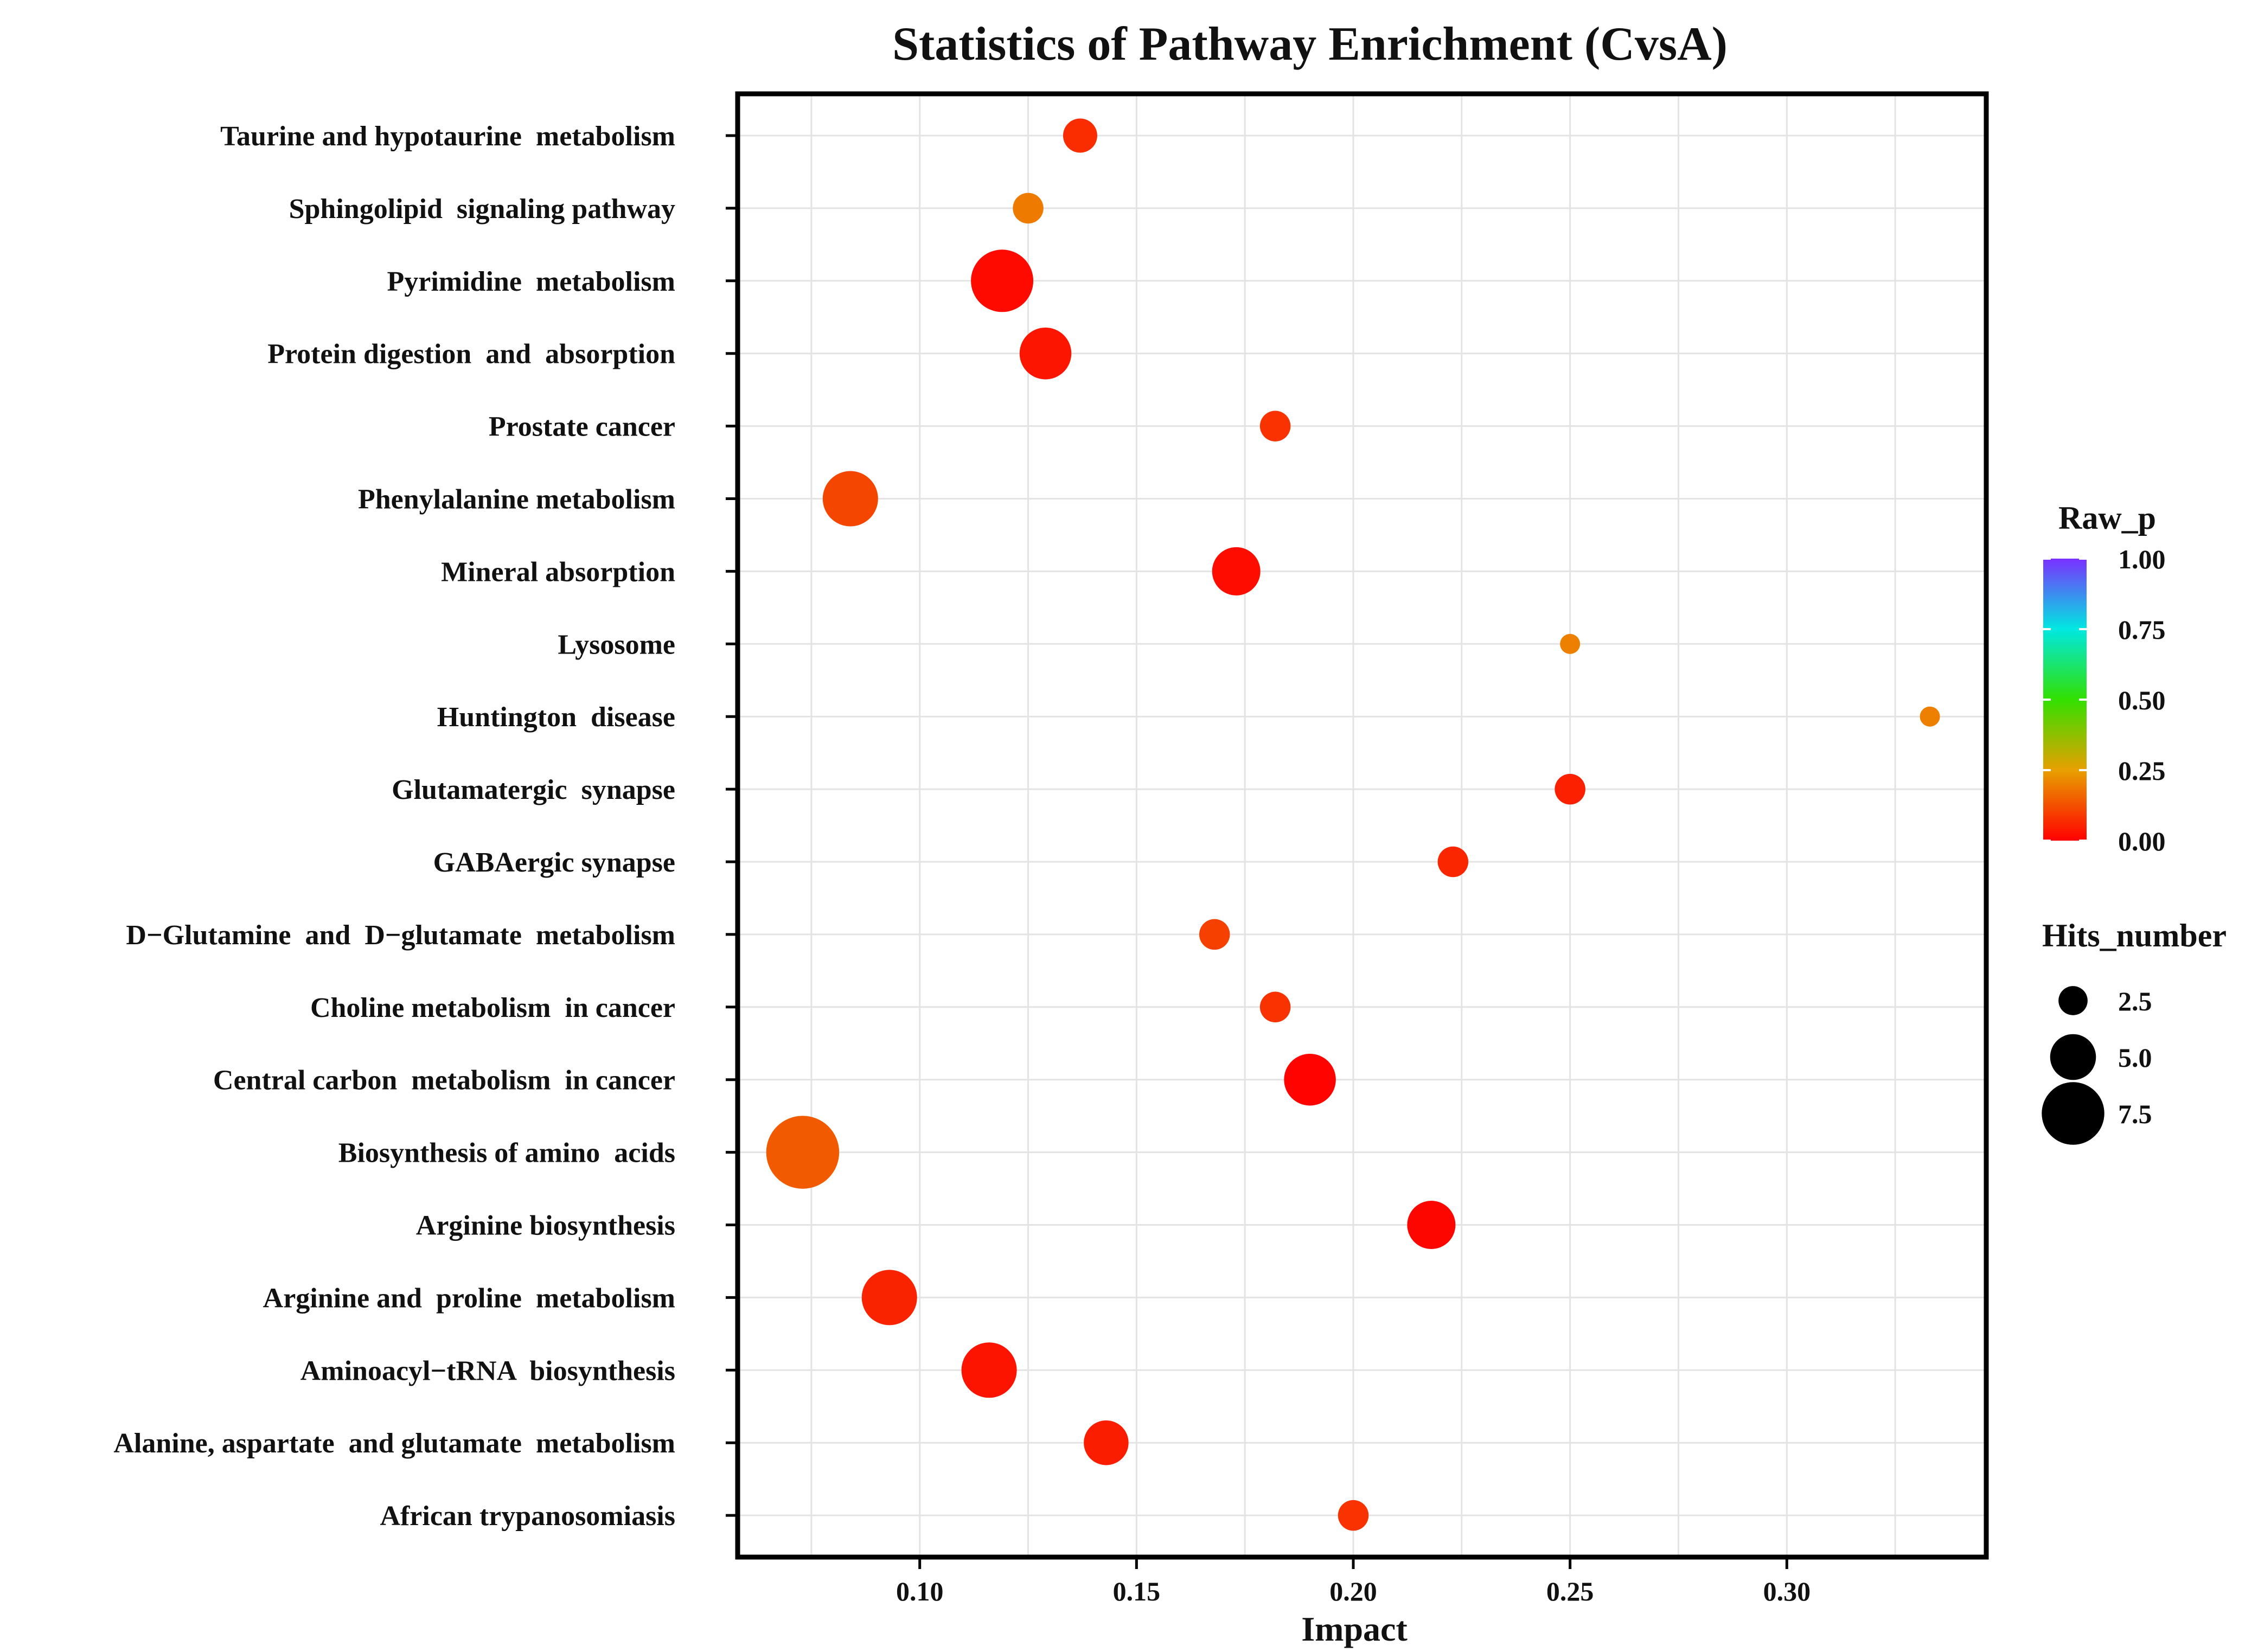 The image size is (2258, 1652). Describe the element at coordinates (1310, 44) in the screenshot. I see `chart-title: Statistics of Pathway Enrichment (CvsA)` at that location.